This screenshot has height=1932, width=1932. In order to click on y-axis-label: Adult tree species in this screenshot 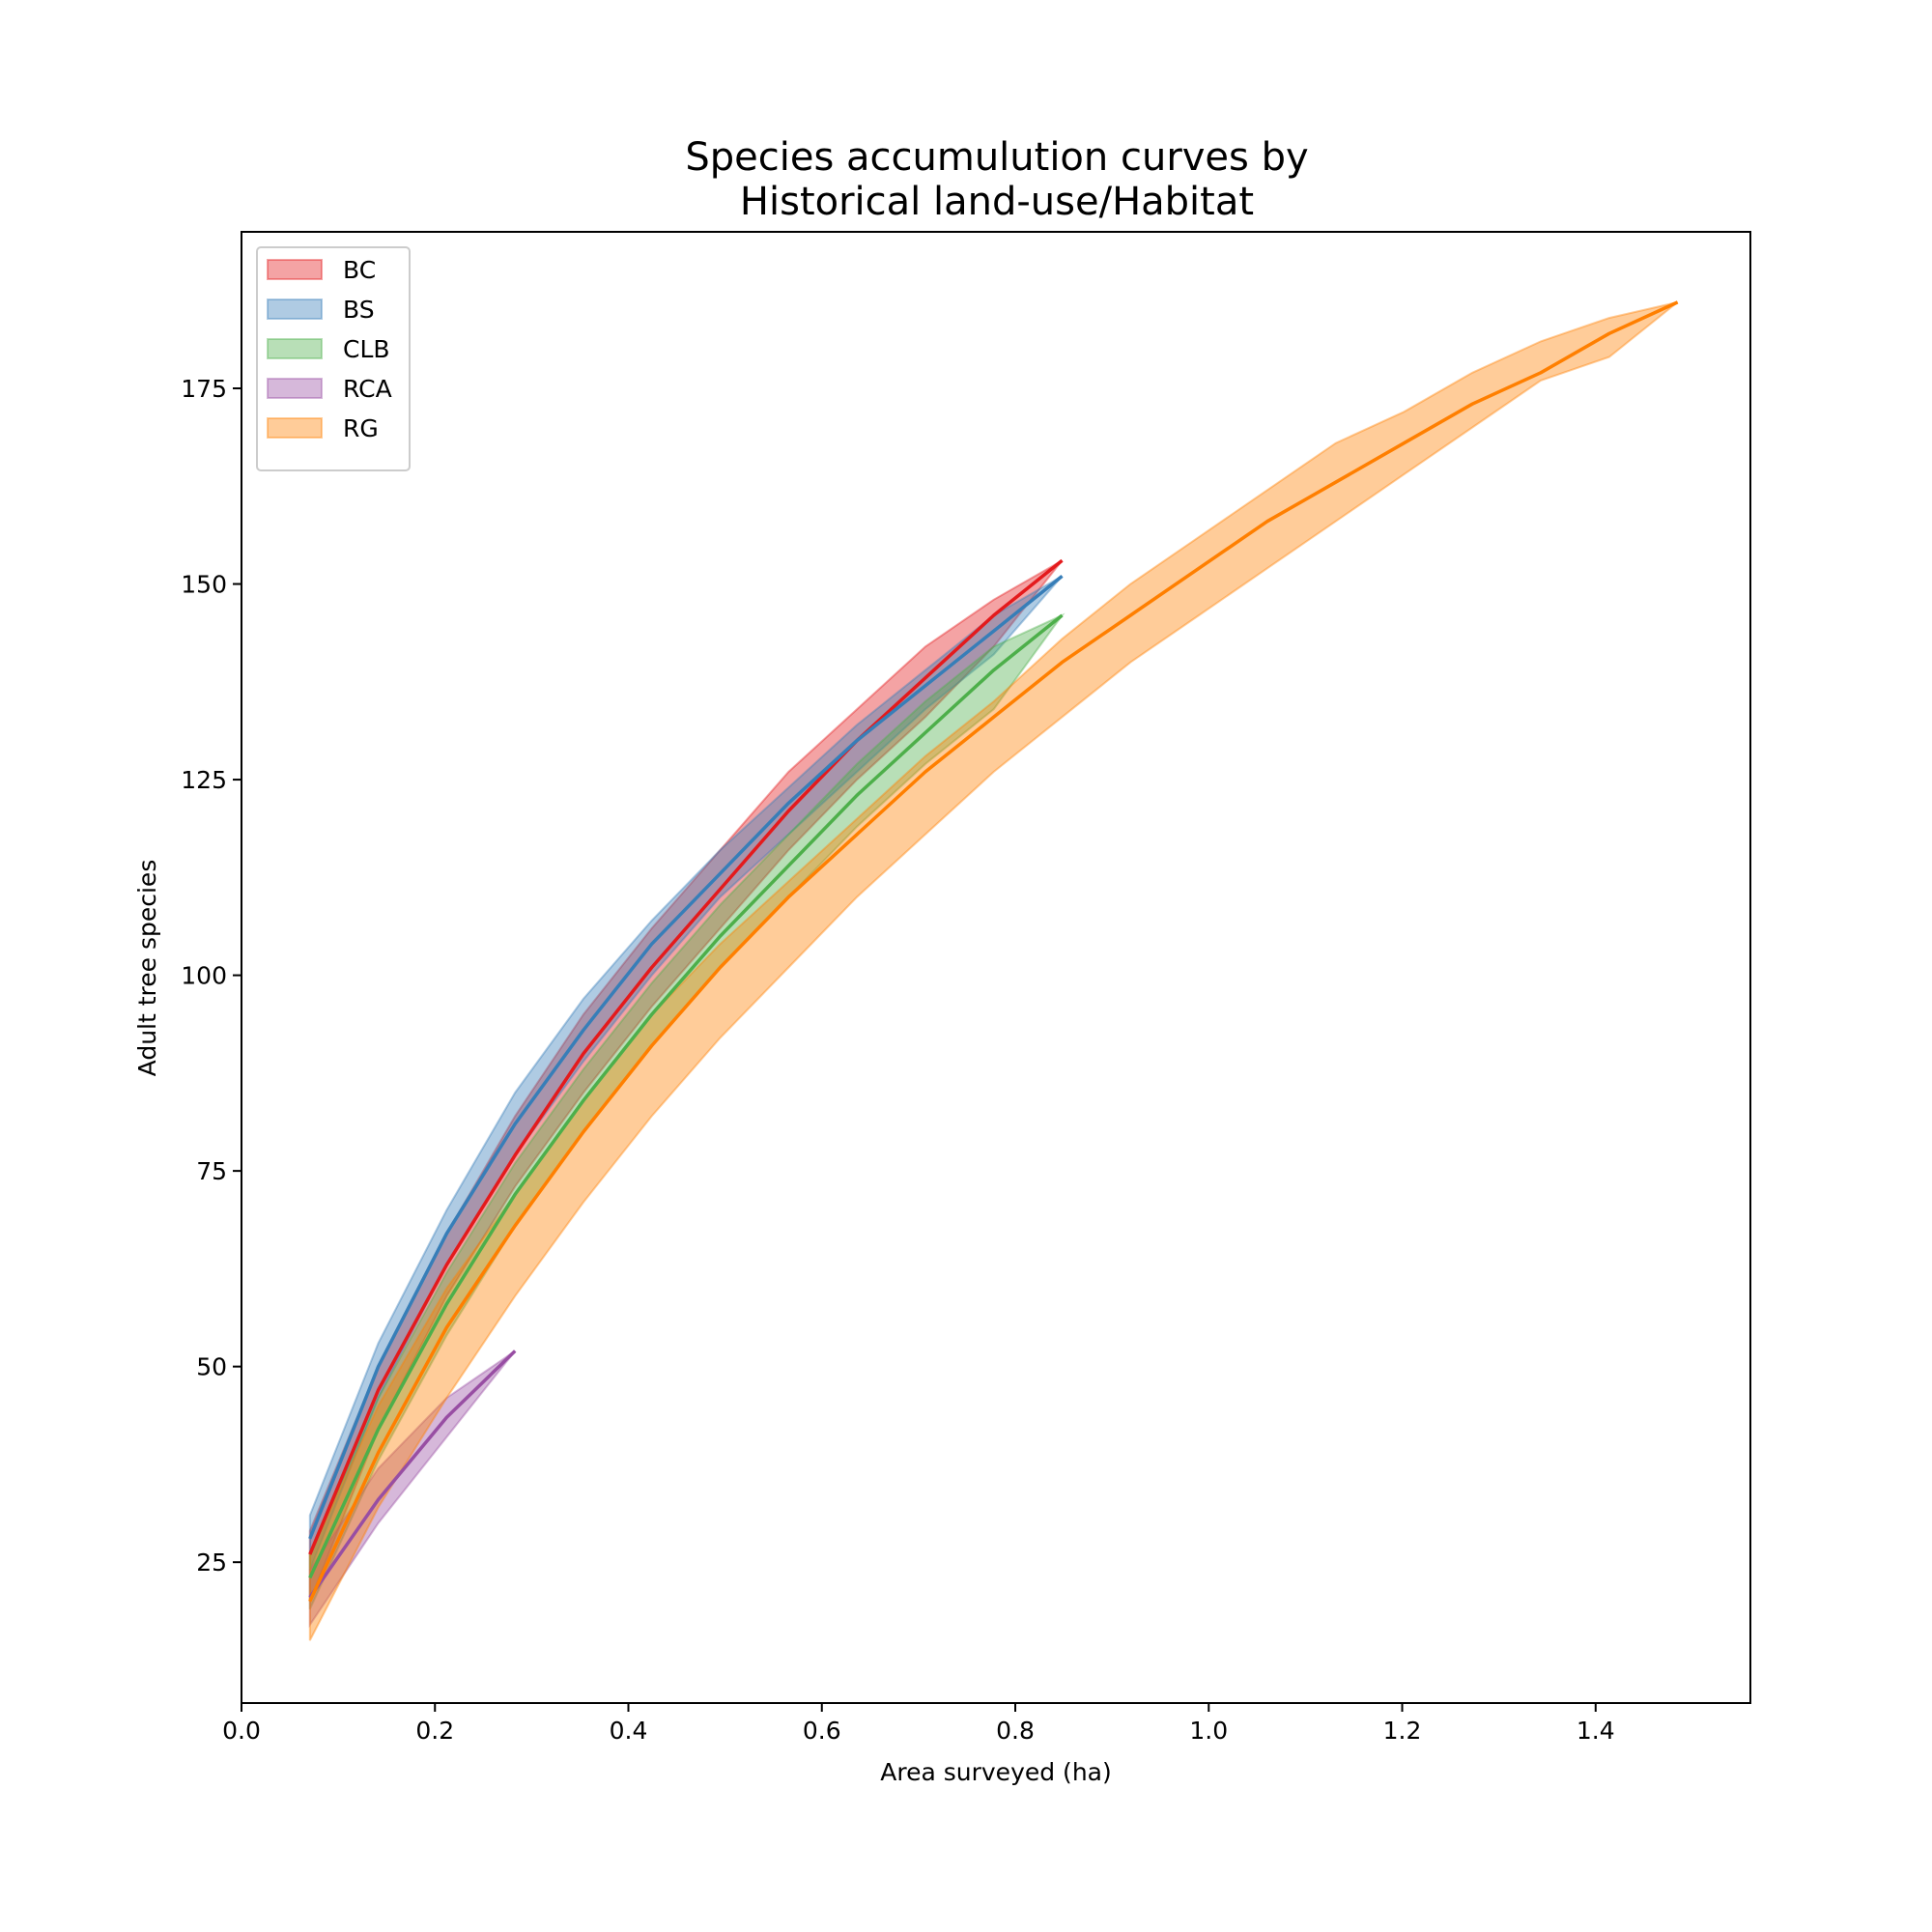, I will do `click(147, 968)`.